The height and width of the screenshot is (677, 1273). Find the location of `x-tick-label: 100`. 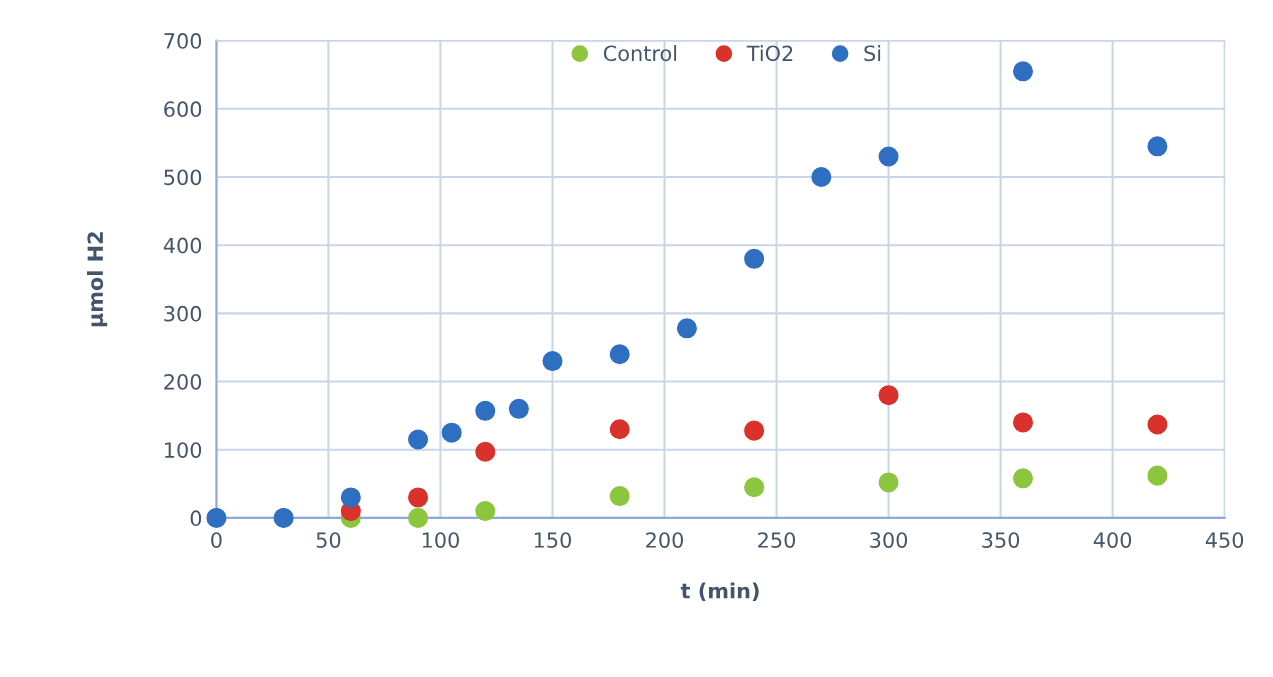

x-tick-label: 100 is located at coordinates (440, 540).